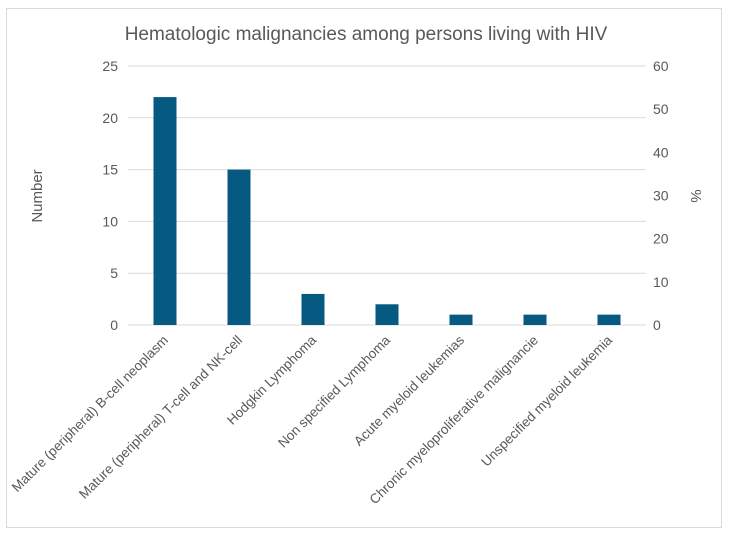  I want to click on y-tick-label: 20, so click(110, 118).